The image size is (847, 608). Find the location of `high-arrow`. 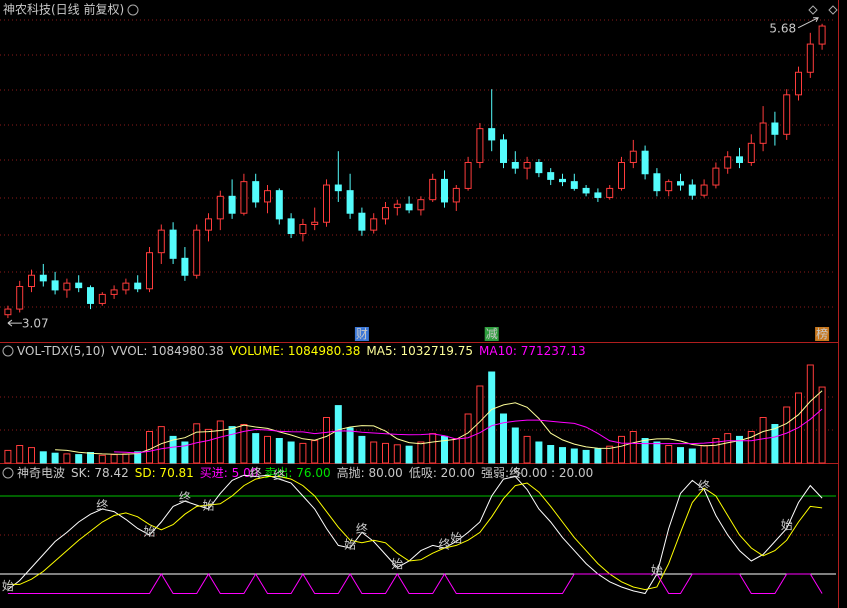

high-arrow is located at coordinates (808, 23).